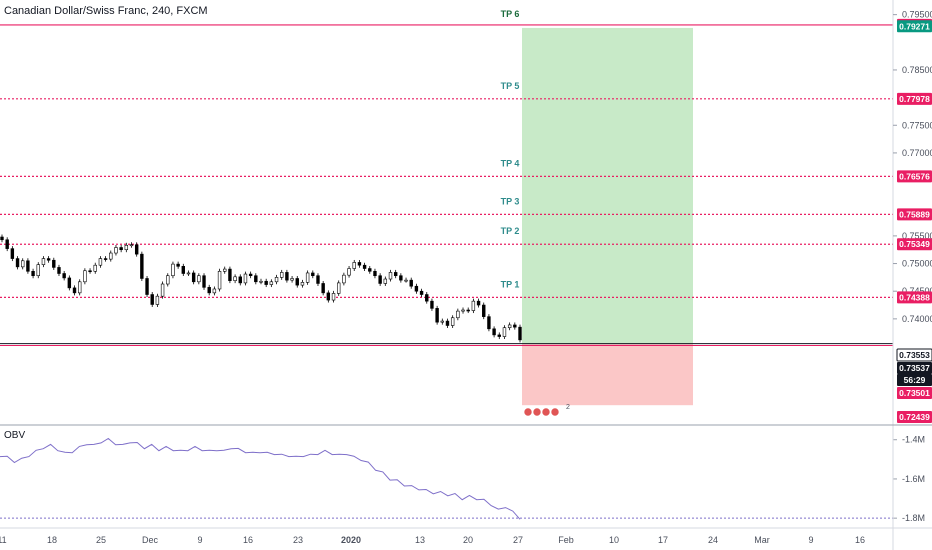  What do you see at coordinates (914, 380) in the screenshot?
I see `countdown-badge-bg` at bounding box center [914, 380].